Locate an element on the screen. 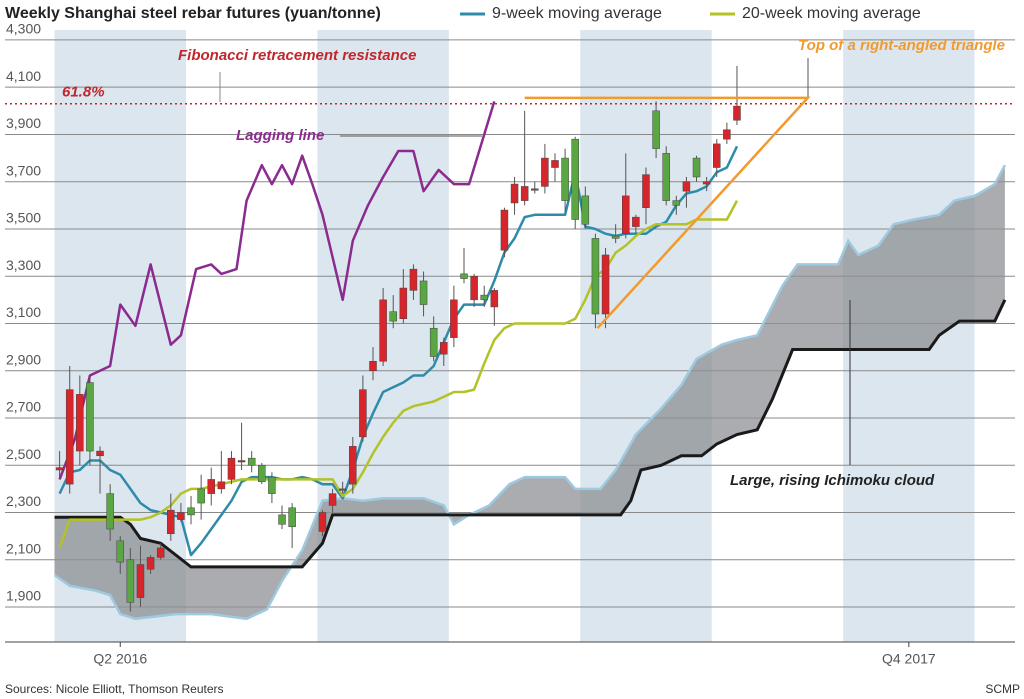  y-tick-label: 2,300 is located at coordinates (23, 501).